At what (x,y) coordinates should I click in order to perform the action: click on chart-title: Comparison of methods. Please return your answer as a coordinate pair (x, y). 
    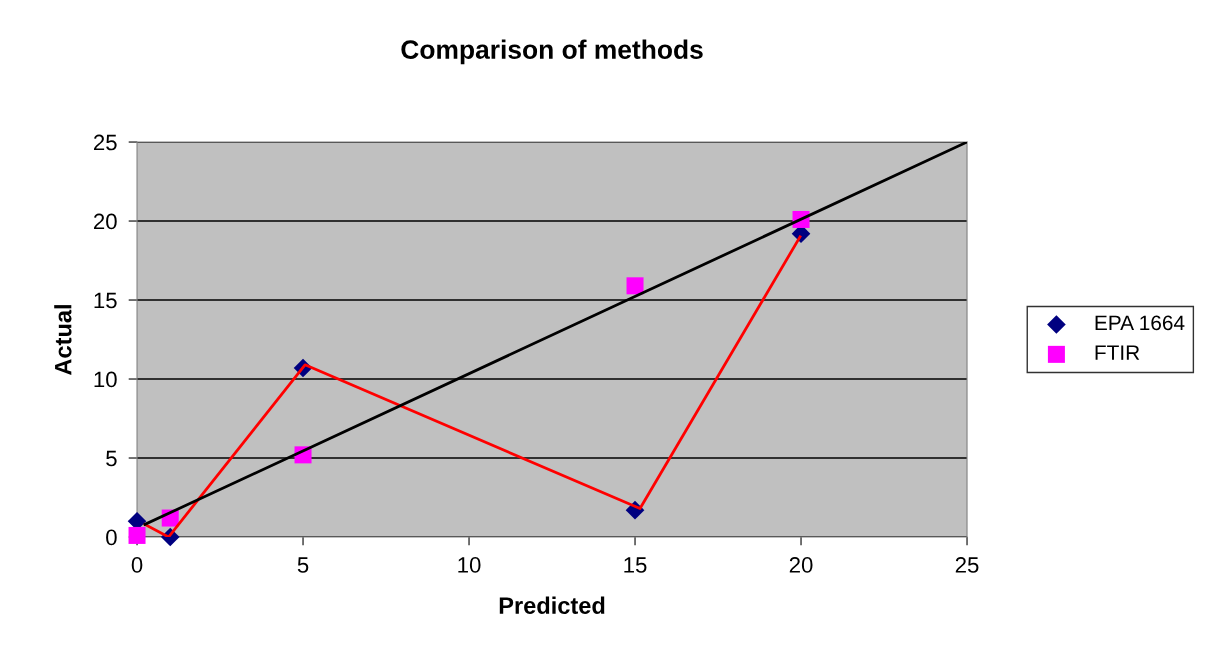
    Looking at the image, I should click on (552, 52).